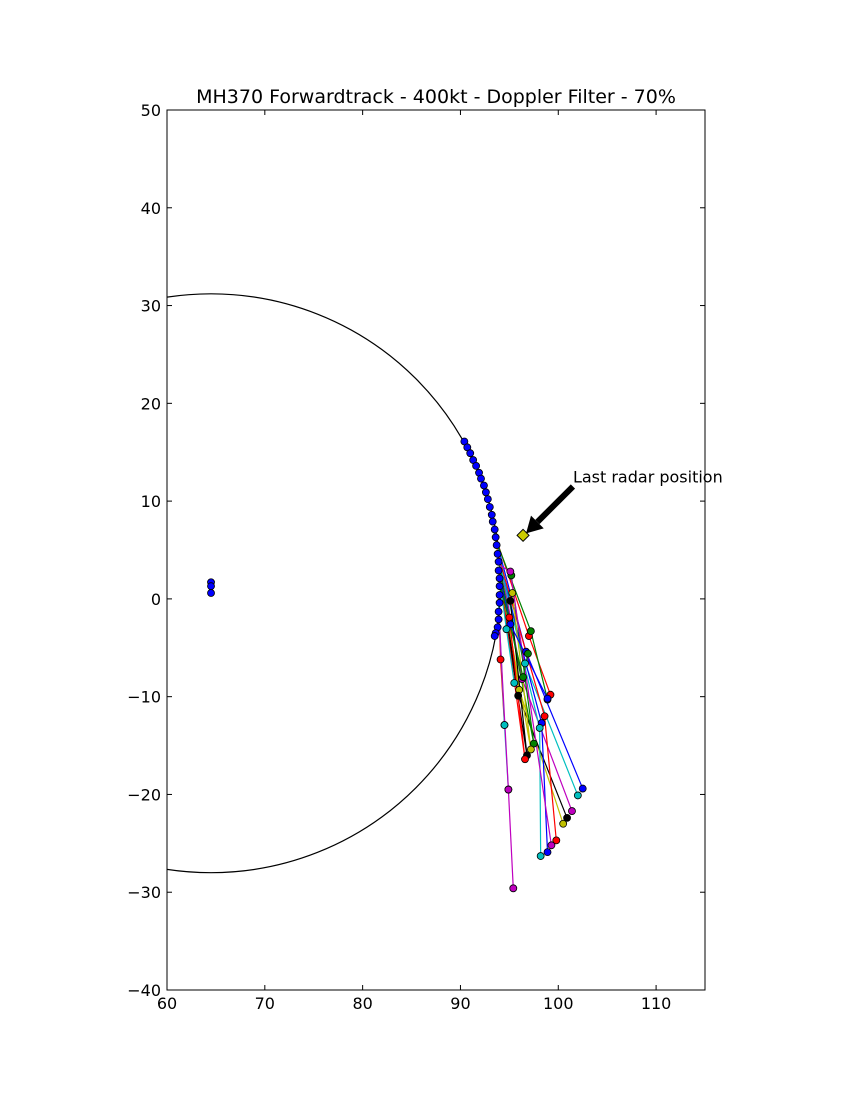 The image size is (850, 1100). Describe the element at coordinates (151, 110) in the screenshot. I see `y-tick-label-9: 50` at that location.